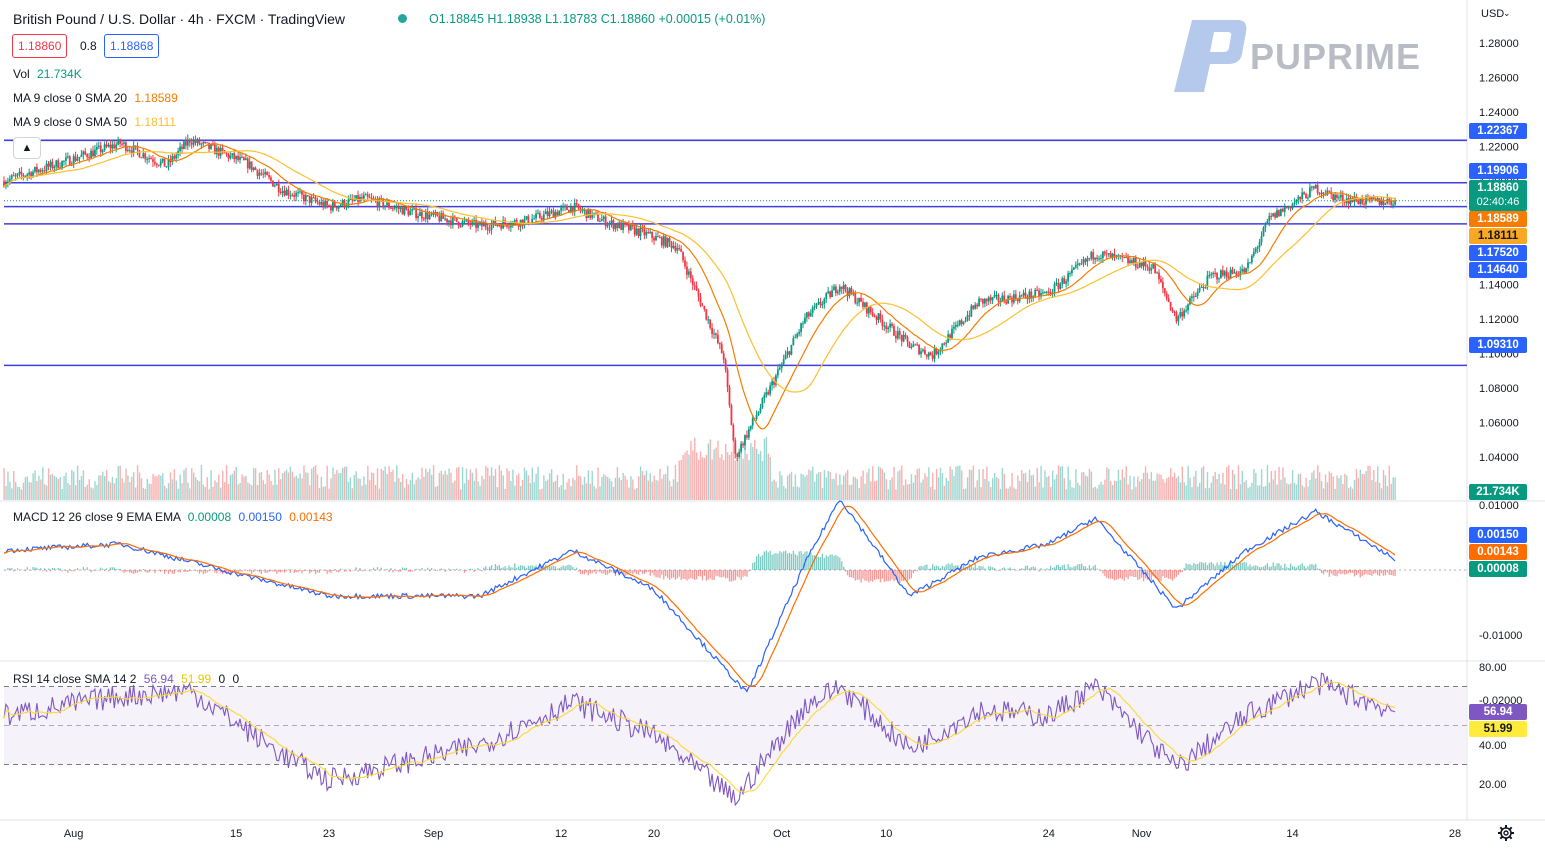 This screenshot has width=1545, height=853. I want to click on chevron-down-icon: ⌄, so click(1507, 13).